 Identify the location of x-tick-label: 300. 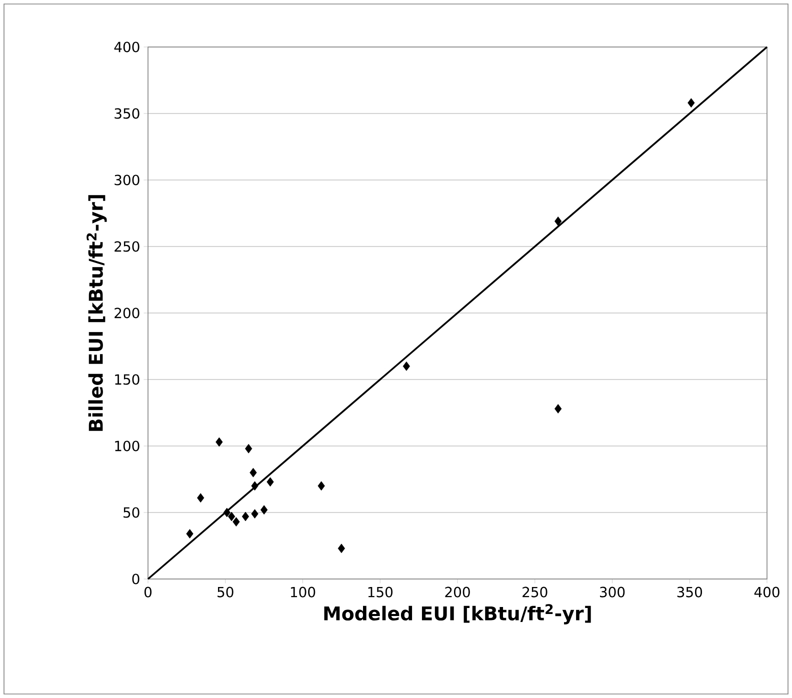
(612, 592).